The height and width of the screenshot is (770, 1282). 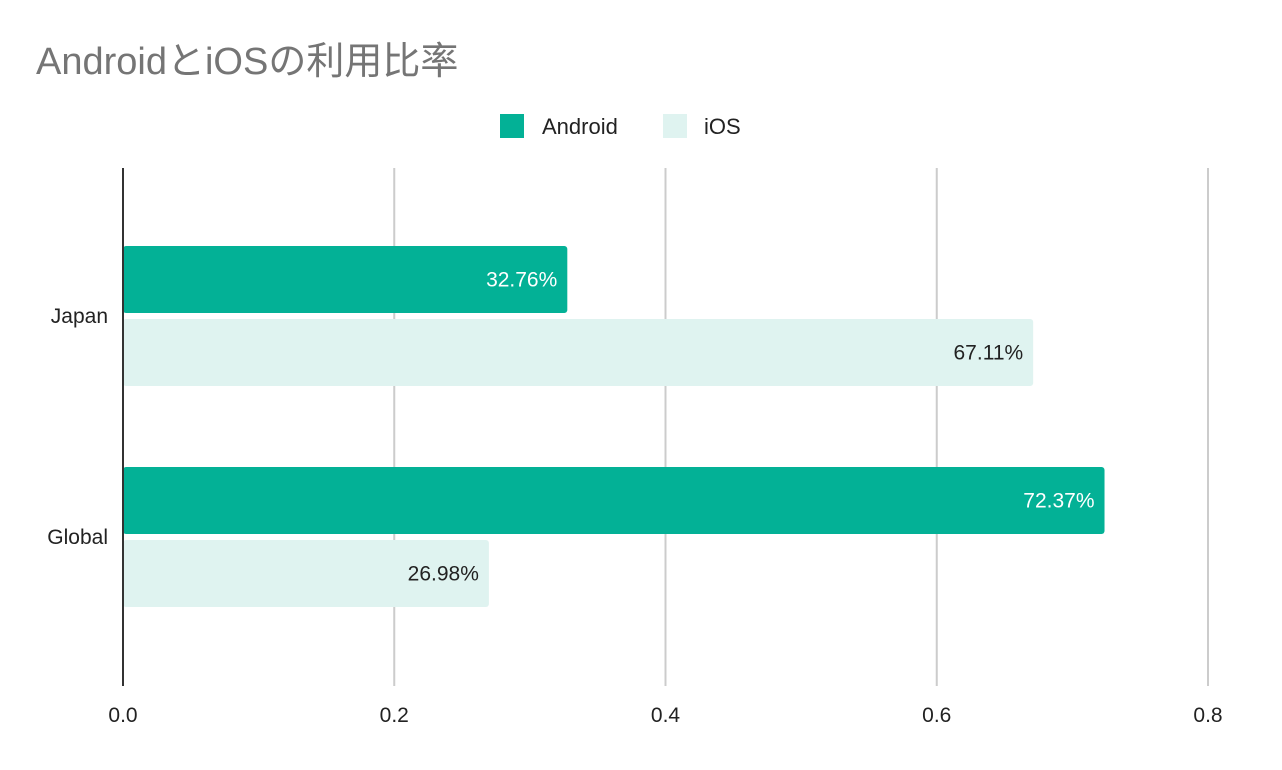 What do you see at coordinates (989, 353) in the screenshot?
I see `data-label-ios-japan: 67.11%` at bounding box center [989, 353].